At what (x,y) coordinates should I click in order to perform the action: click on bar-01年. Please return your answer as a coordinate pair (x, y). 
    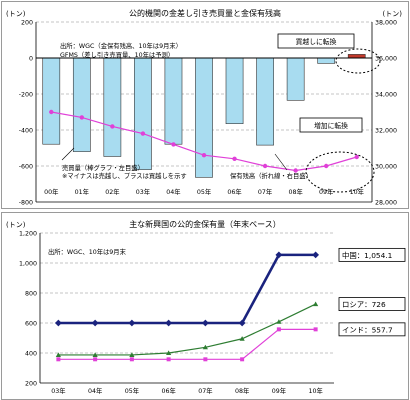
    Looking at the image, I should click on (81, 104).